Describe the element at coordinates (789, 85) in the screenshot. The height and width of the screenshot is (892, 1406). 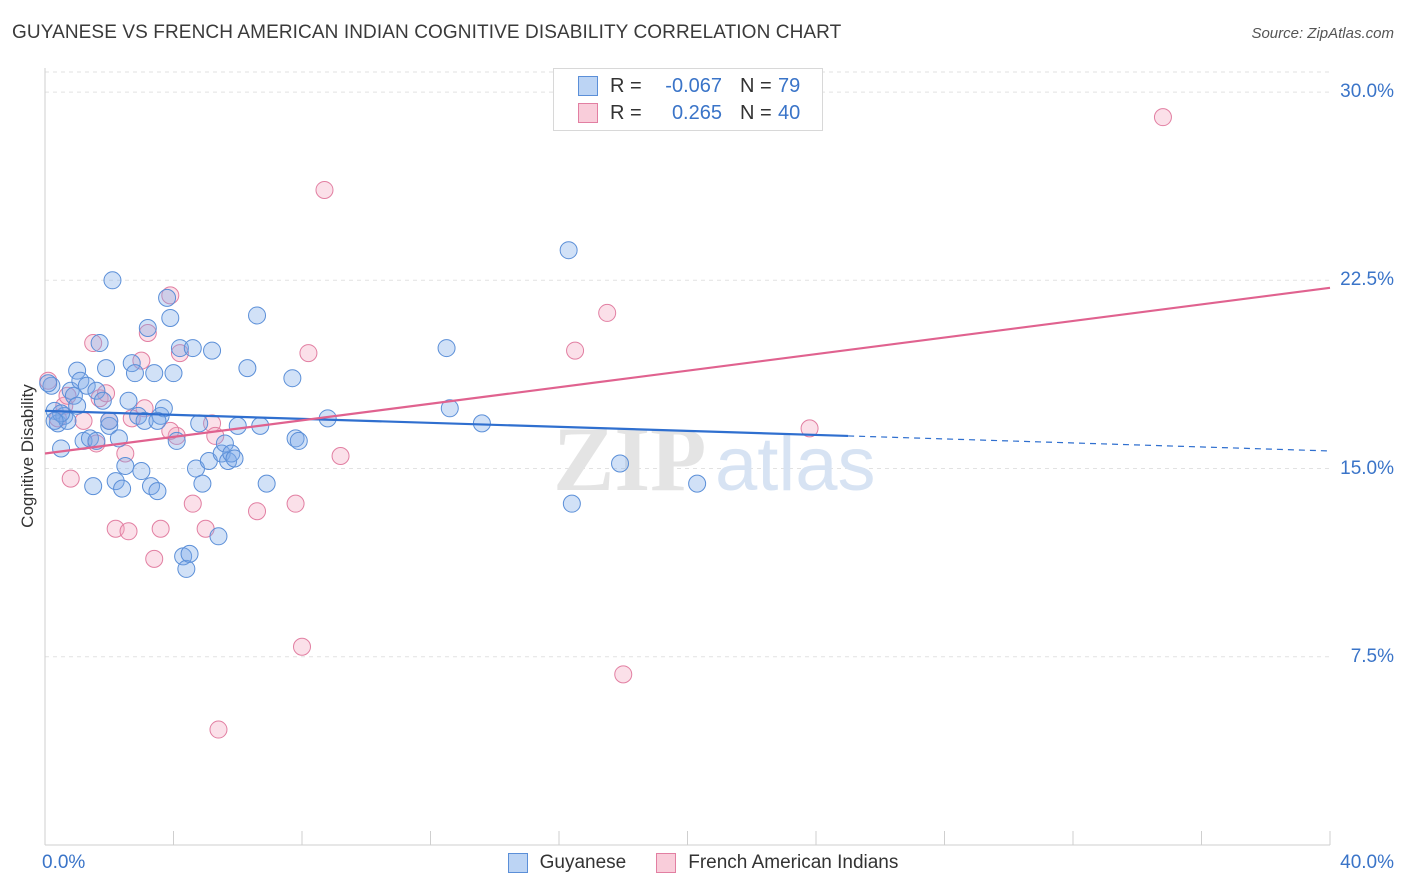
I see `legend-n-value: 79` at that location.